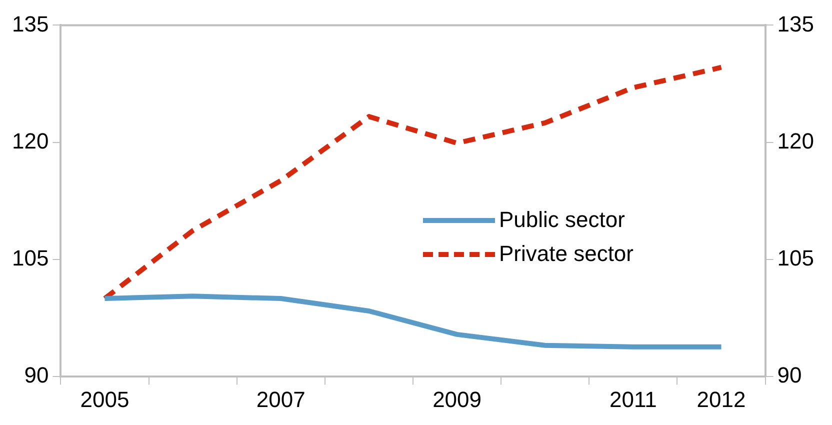  I want to click on x-tick-label: 2012, so click(721, 399).